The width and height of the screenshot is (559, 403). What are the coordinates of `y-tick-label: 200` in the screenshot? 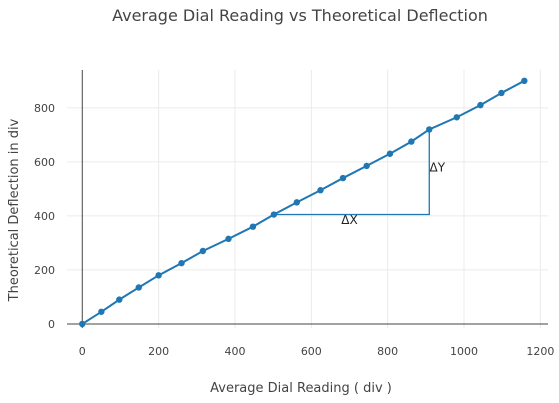 It's located at (44, 270).